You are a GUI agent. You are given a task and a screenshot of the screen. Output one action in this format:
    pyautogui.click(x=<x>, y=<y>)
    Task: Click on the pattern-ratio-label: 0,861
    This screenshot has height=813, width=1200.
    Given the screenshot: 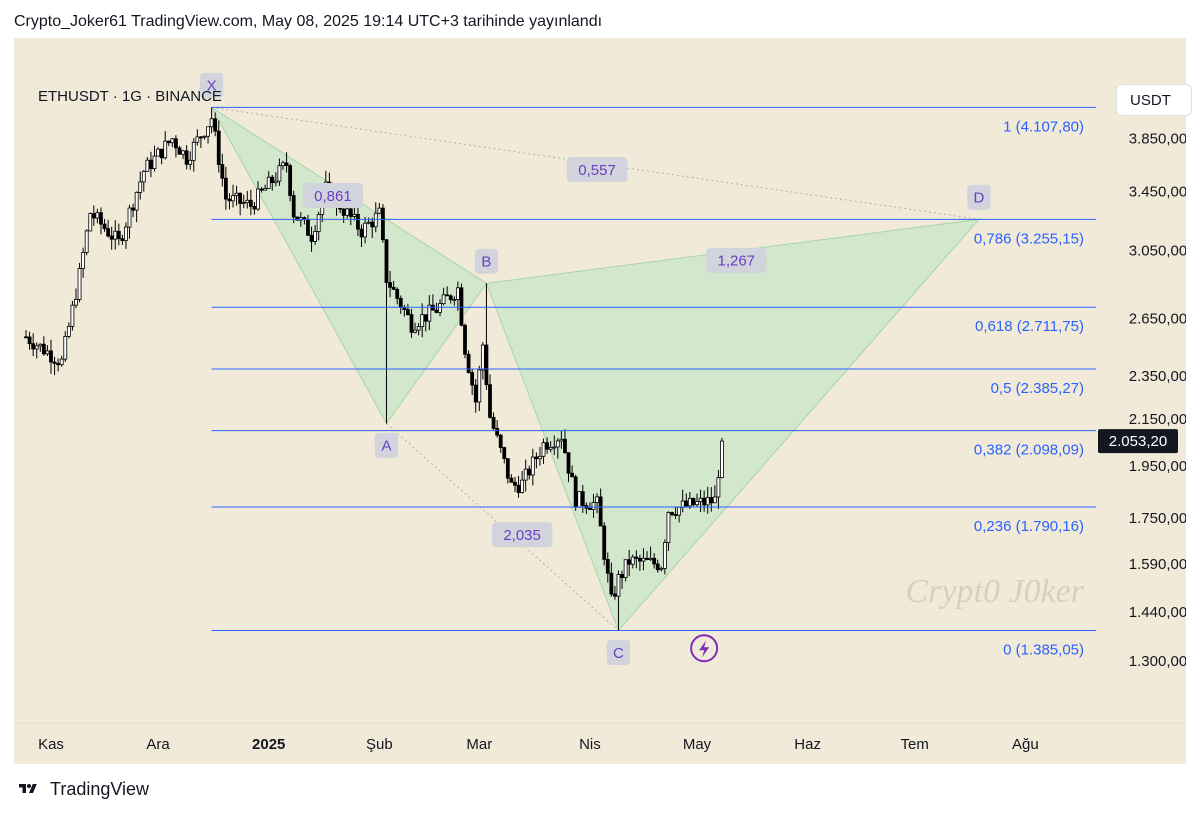 What is the action you would take?
    pyautogui.click(x=333, y=196)
    